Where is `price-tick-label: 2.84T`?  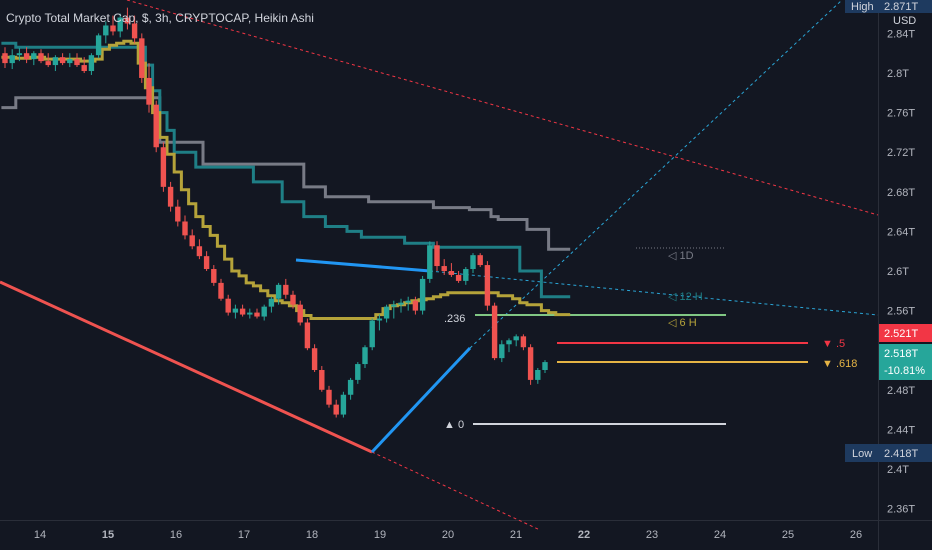
price-tick-label: 2.84T is located at coordinates (901, 34).